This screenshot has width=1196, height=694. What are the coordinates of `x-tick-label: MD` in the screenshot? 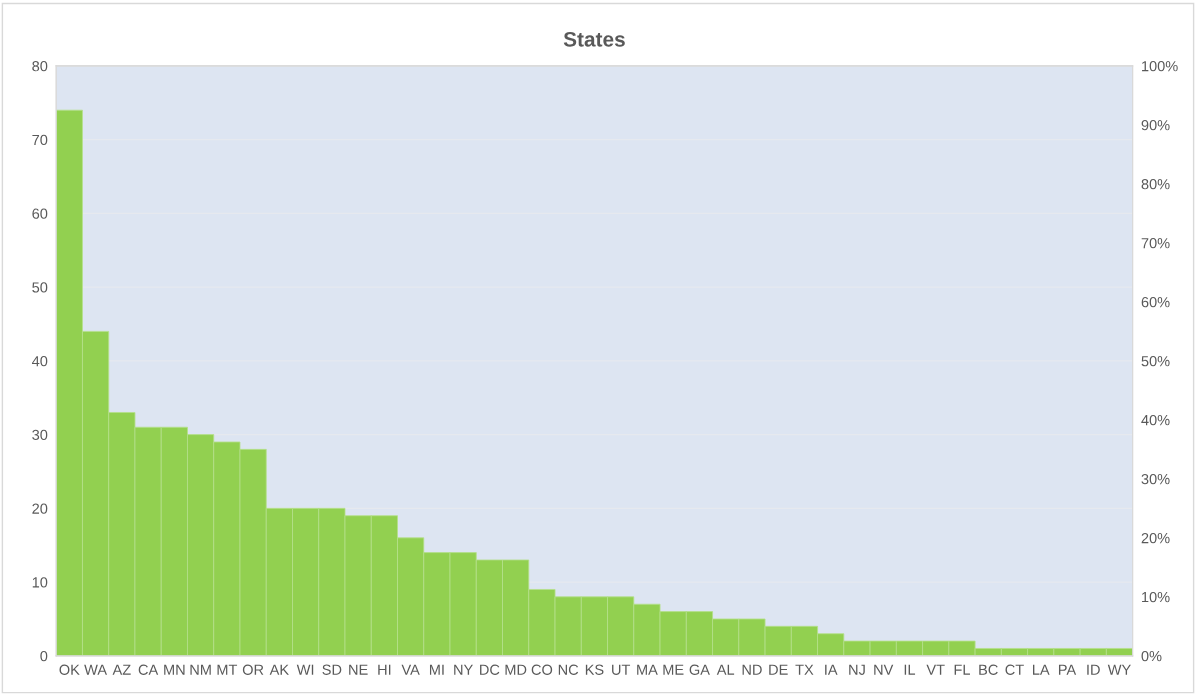 It's located at (516, 669).